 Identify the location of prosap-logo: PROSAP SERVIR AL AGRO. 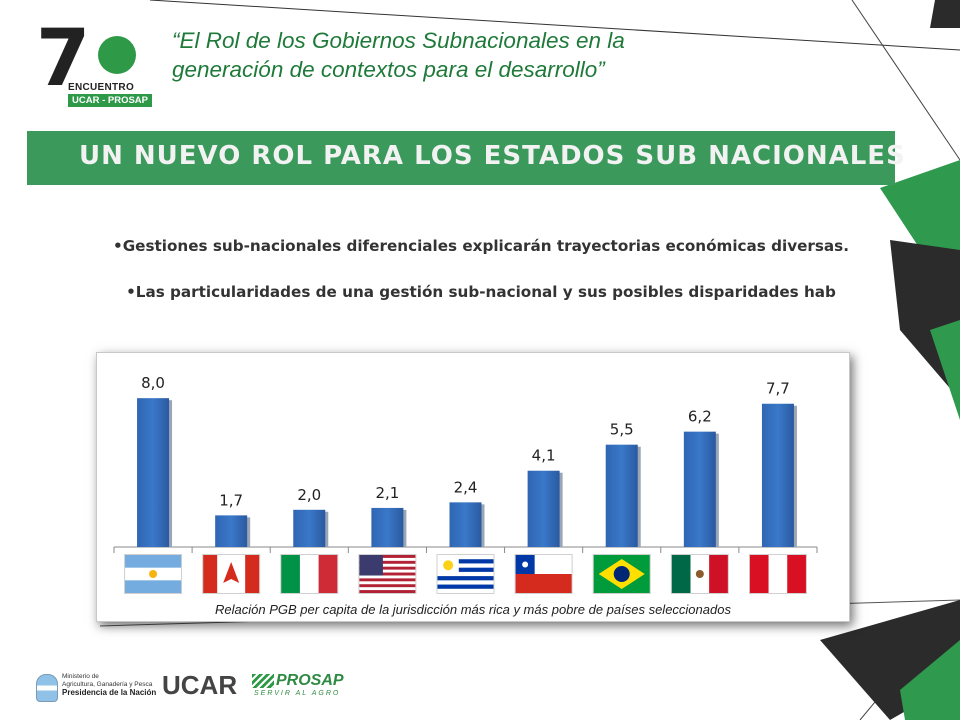
(302, 687).